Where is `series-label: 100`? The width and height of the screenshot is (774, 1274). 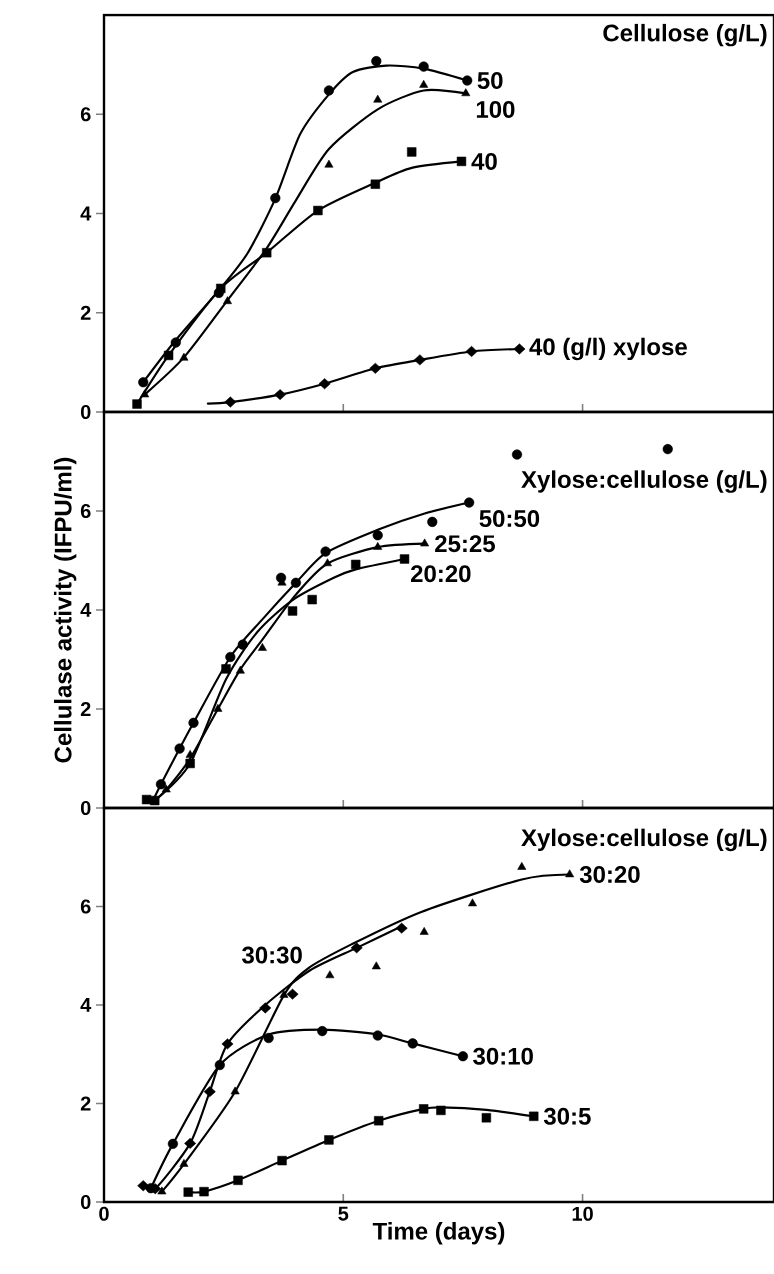 series-label: 100 is located at coordinates (495, 109).